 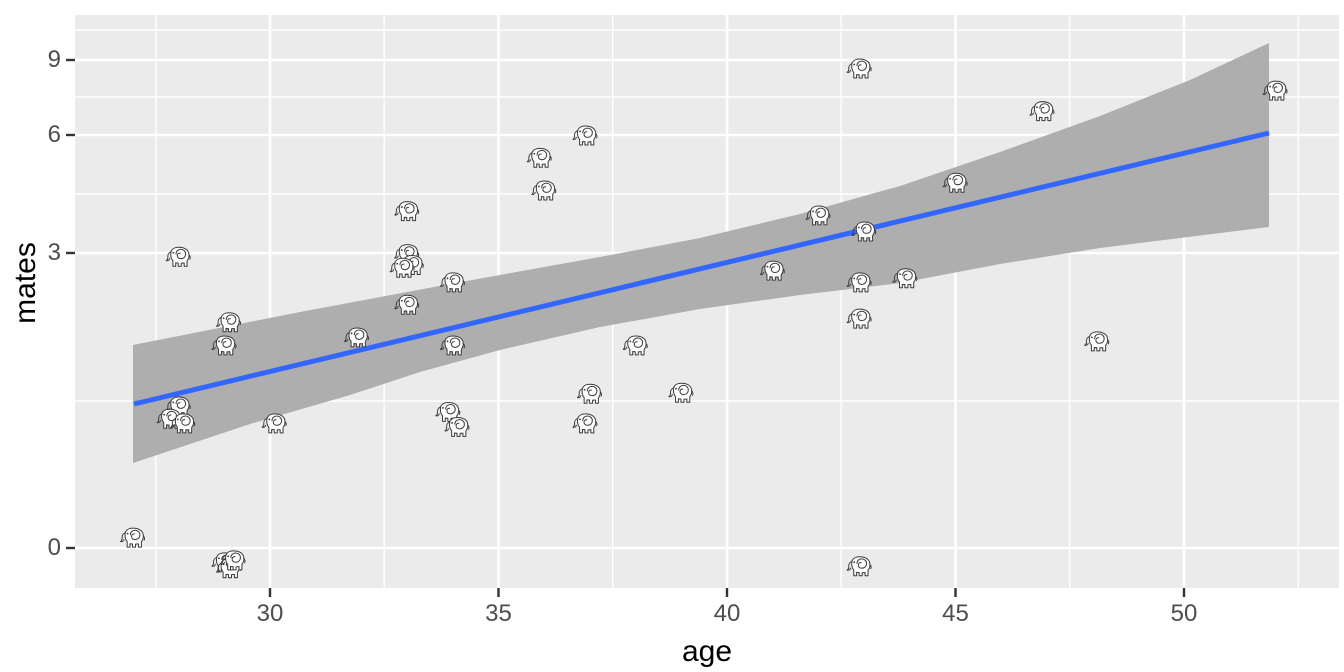 What do you see at coordinates (54, 134) in the screenshot?
I see `y-tick-label: 6` at bounding box center [54, 134].